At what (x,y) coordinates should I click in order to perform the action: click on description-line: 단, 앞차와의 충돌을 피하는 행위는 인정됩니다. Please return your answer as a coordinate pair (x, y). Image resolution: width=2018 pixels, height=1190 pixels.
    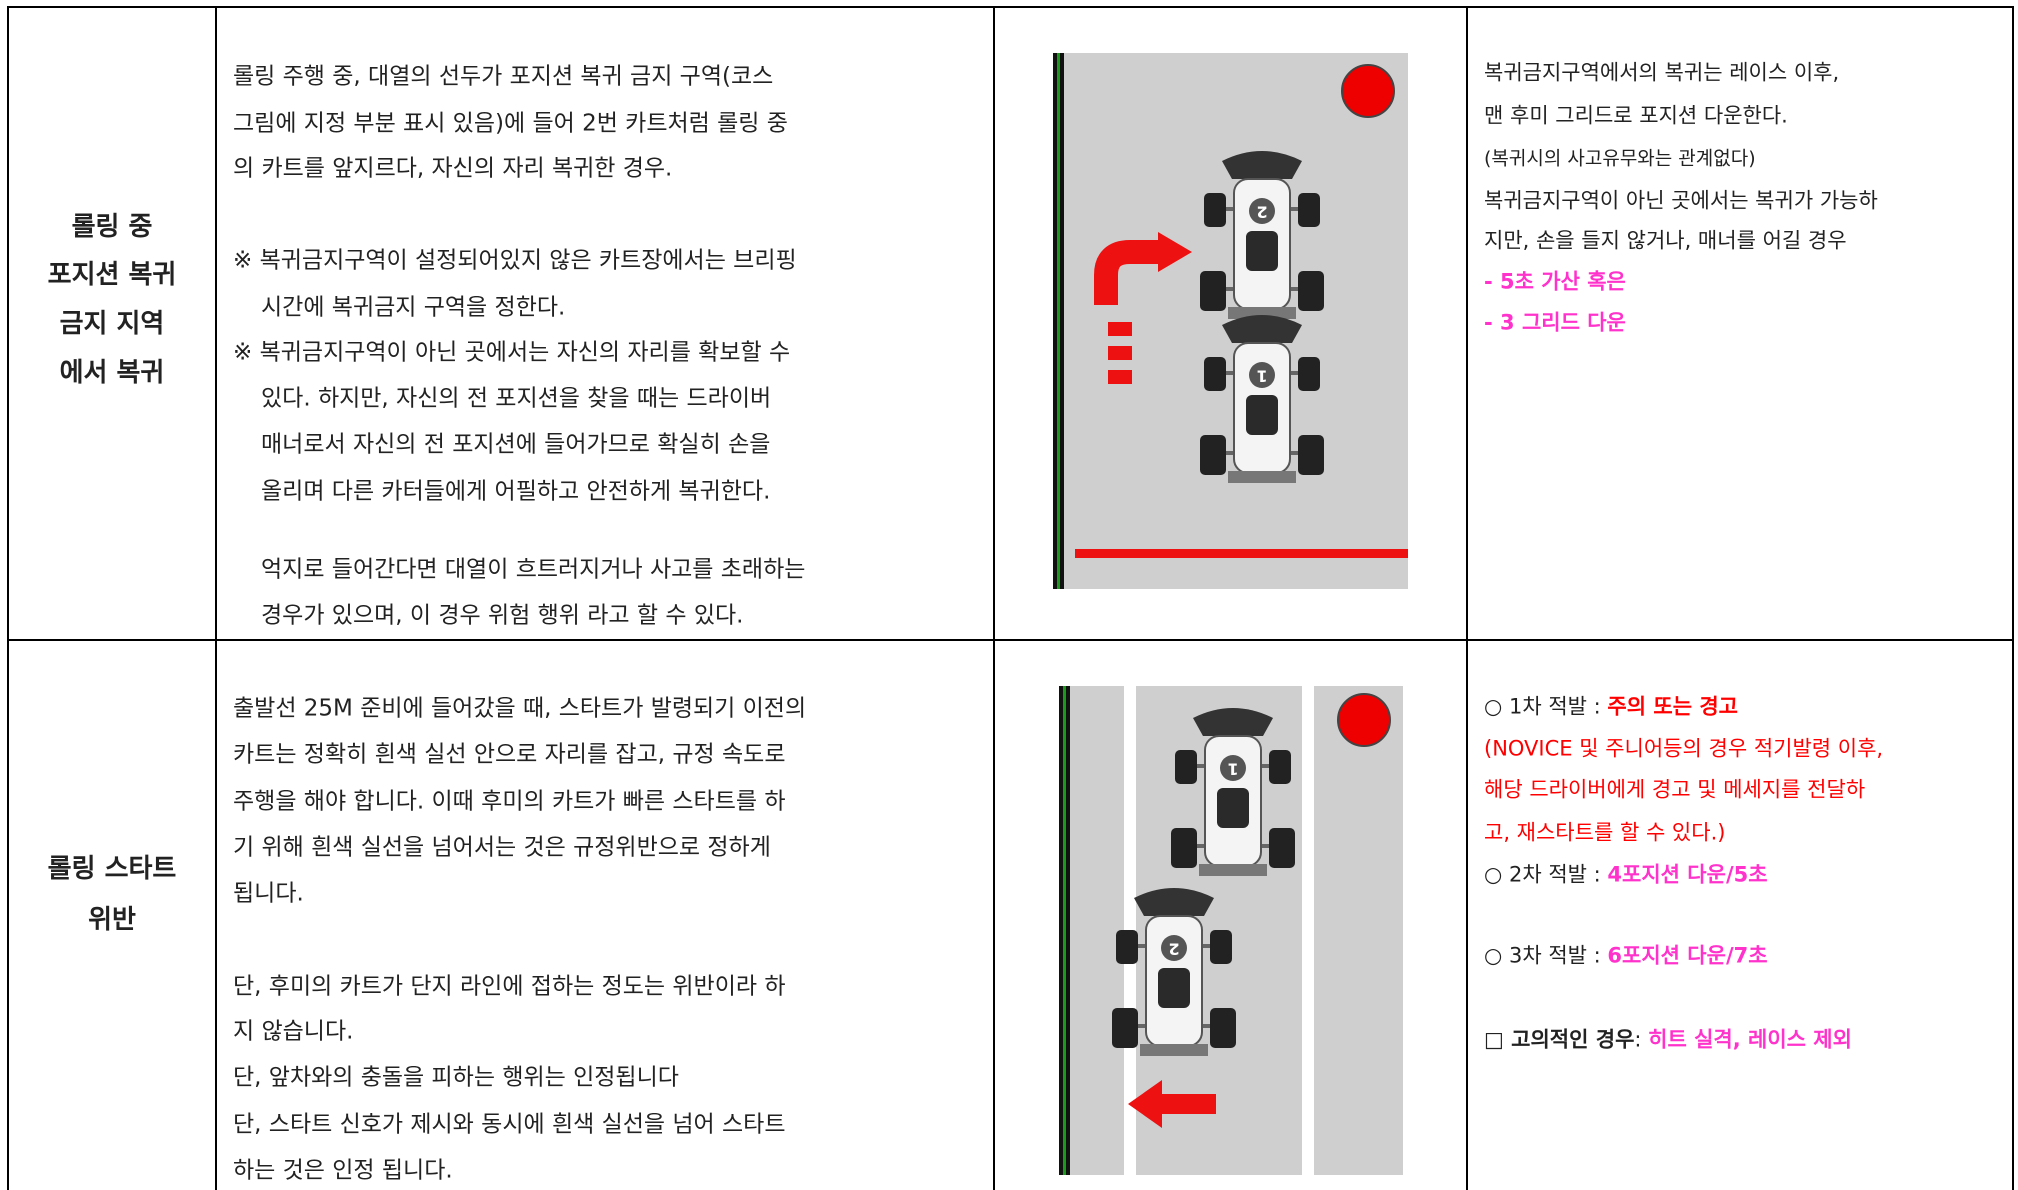
    Looking at the image, I should click on (456, 1077).